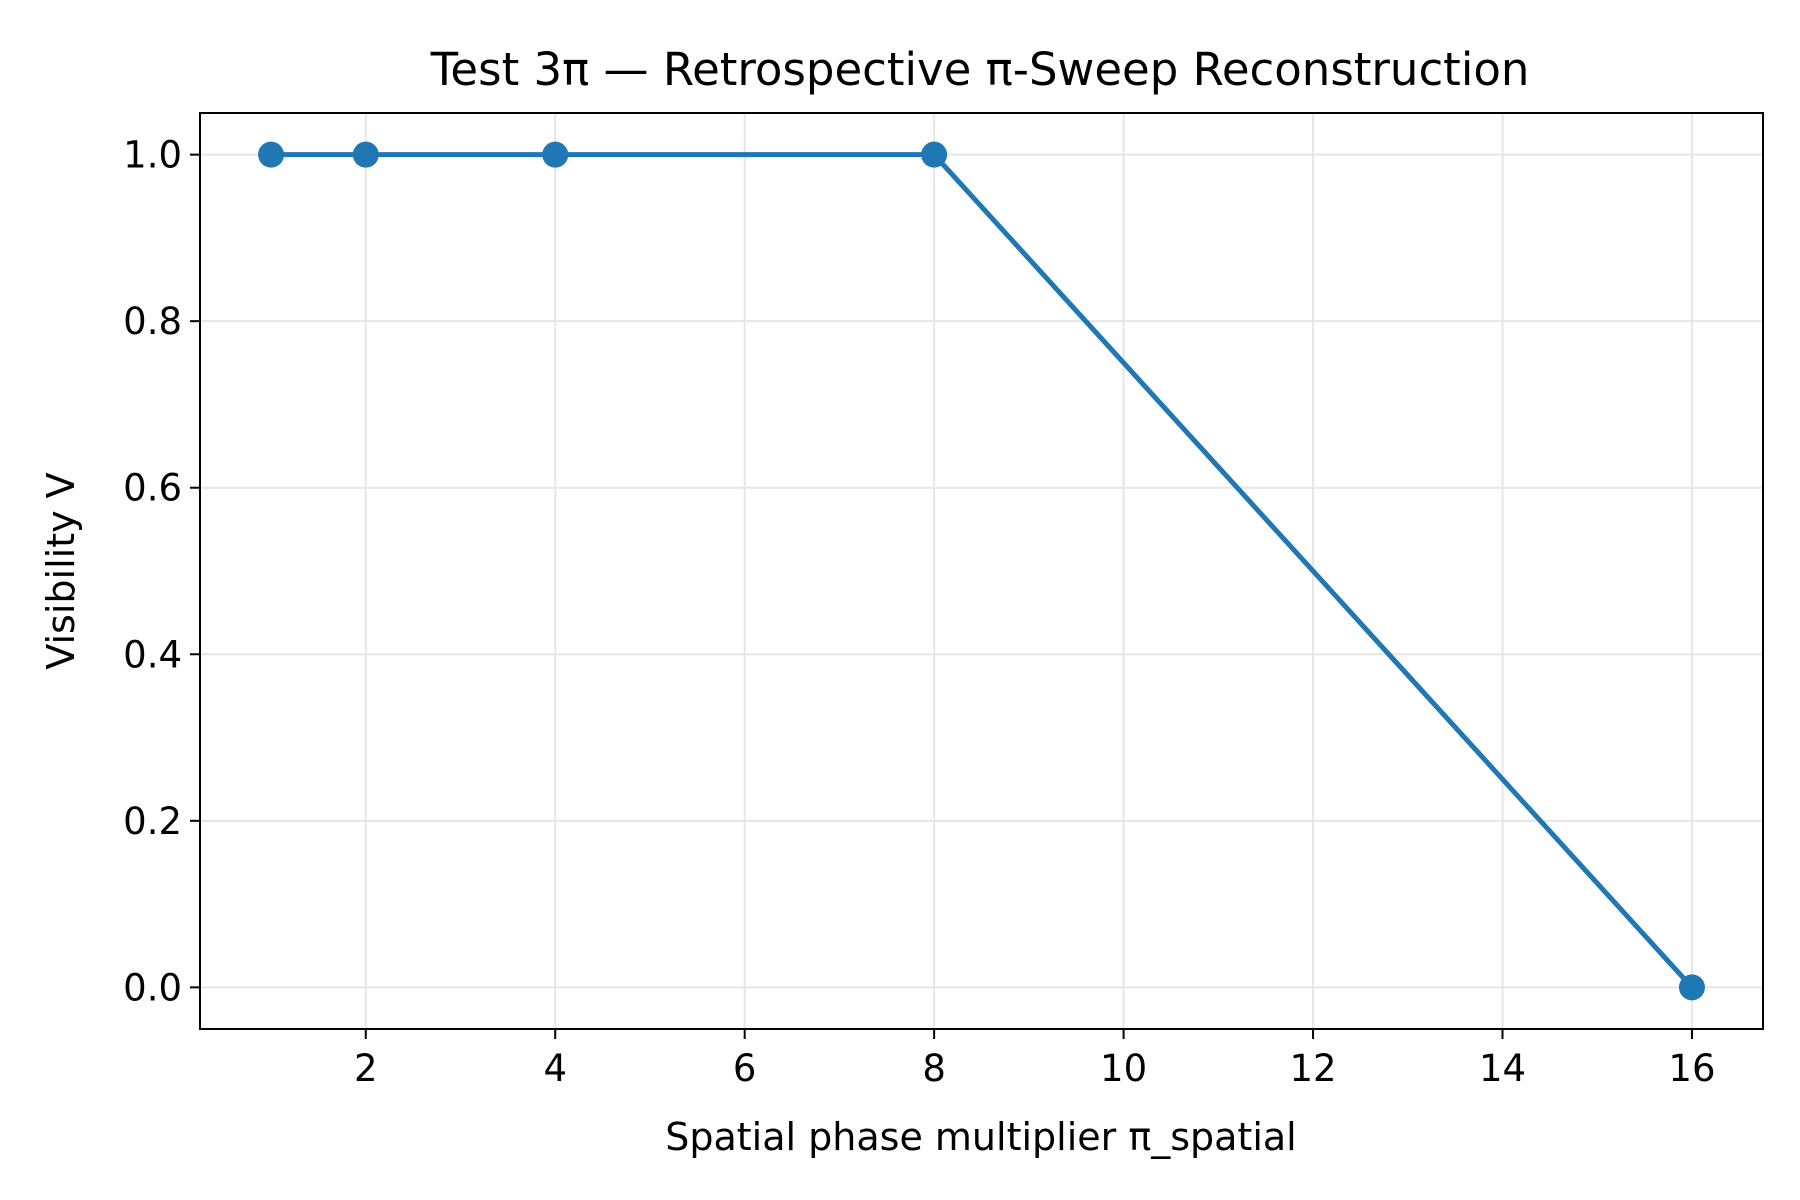 This screenshot has height=1200, width=1800. Describe the element at coordinates (152, 821) in the screenshot. I see `y-tick-label: 0.2` at that location.